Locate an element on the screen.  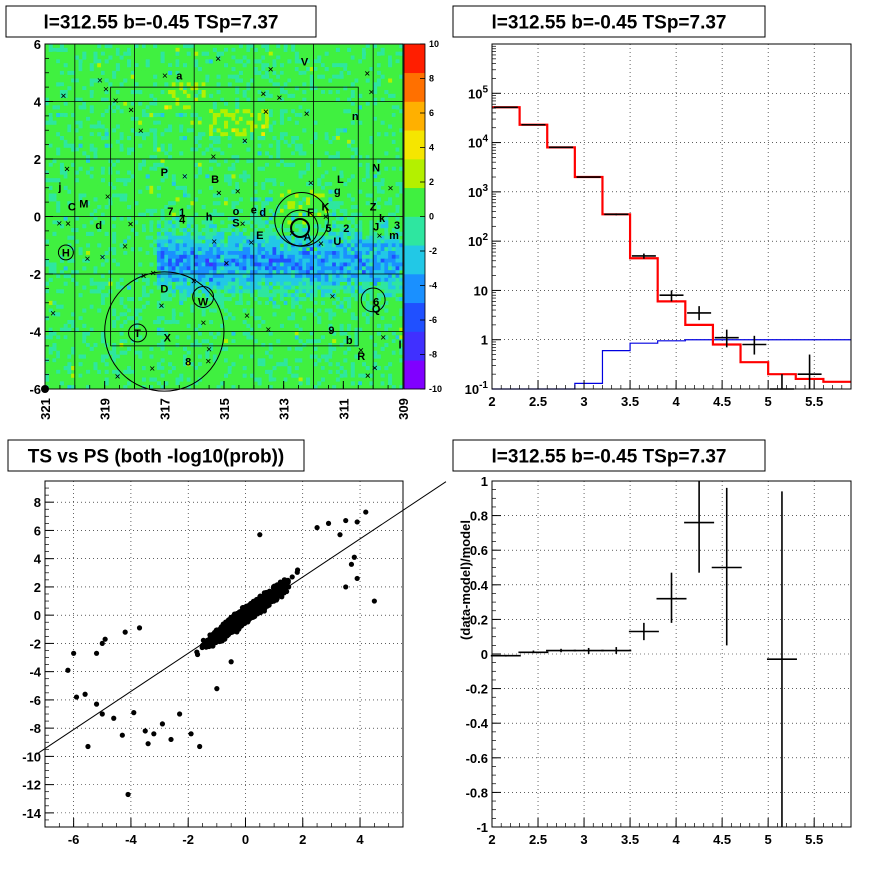
model-background-step is located at coordinates (671, 364).